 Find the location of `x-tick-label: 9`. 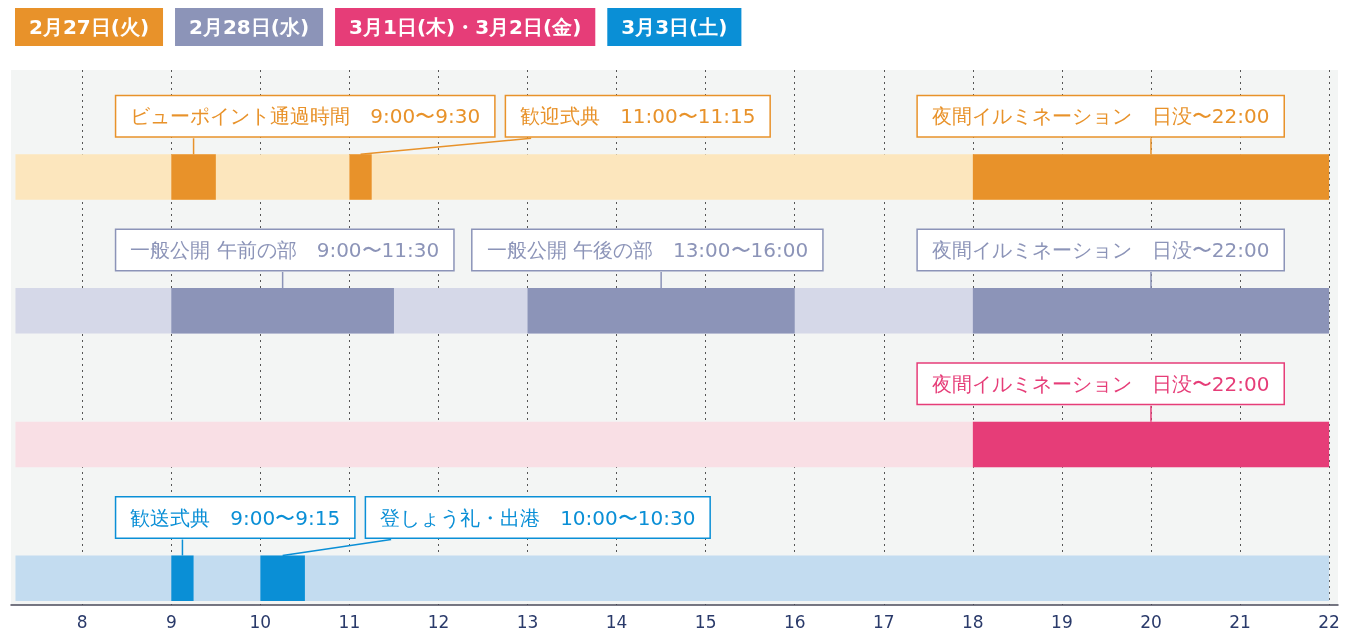

x-tick-label: 9 is located at coordinates (171, 621).